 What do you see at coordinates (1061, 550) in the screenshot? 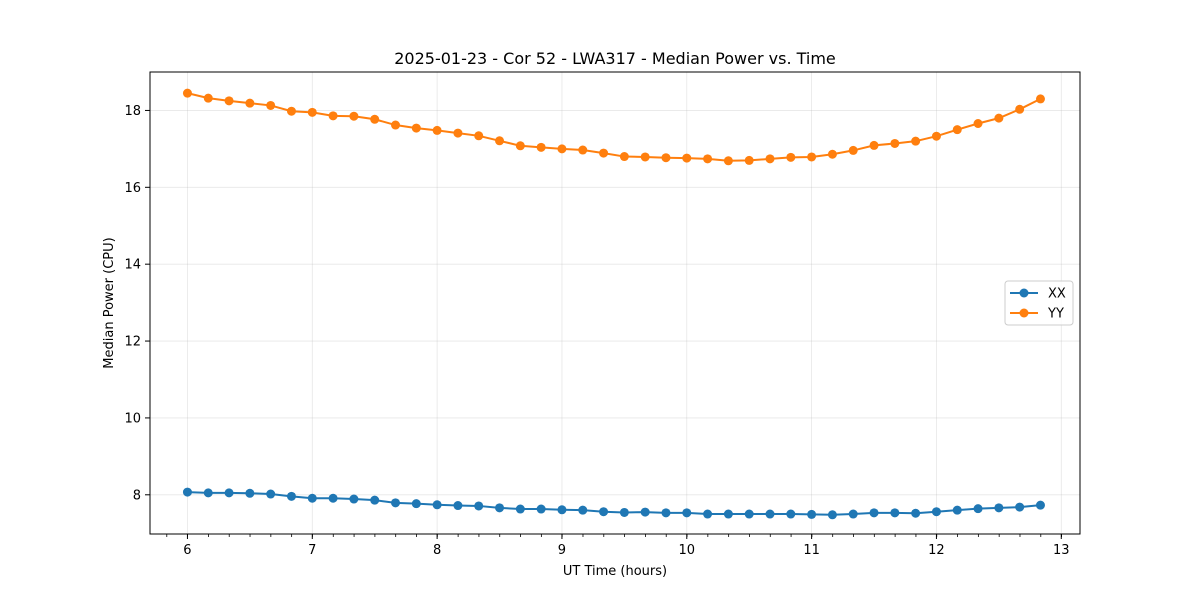
I see `x-tick-label: 13` at bounding box center [1061, 550].